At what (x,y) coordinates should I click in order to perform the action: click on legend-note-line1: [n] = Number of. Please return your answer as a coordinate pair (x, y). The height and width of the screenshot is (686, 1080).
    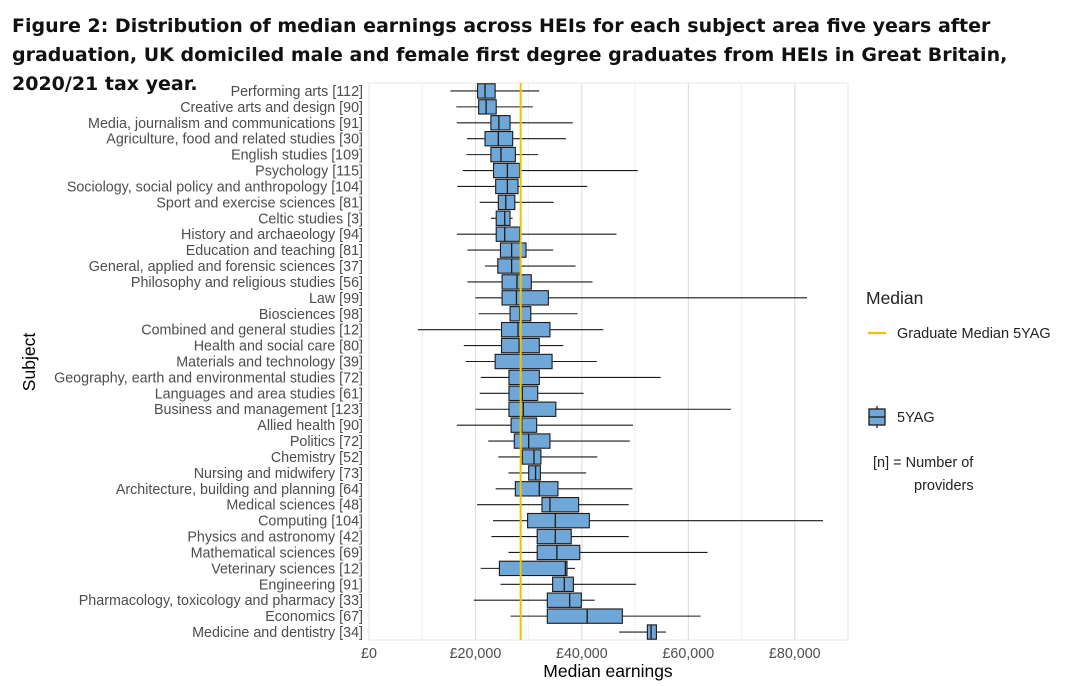
    Looking at the image, I should click on (923, 463).